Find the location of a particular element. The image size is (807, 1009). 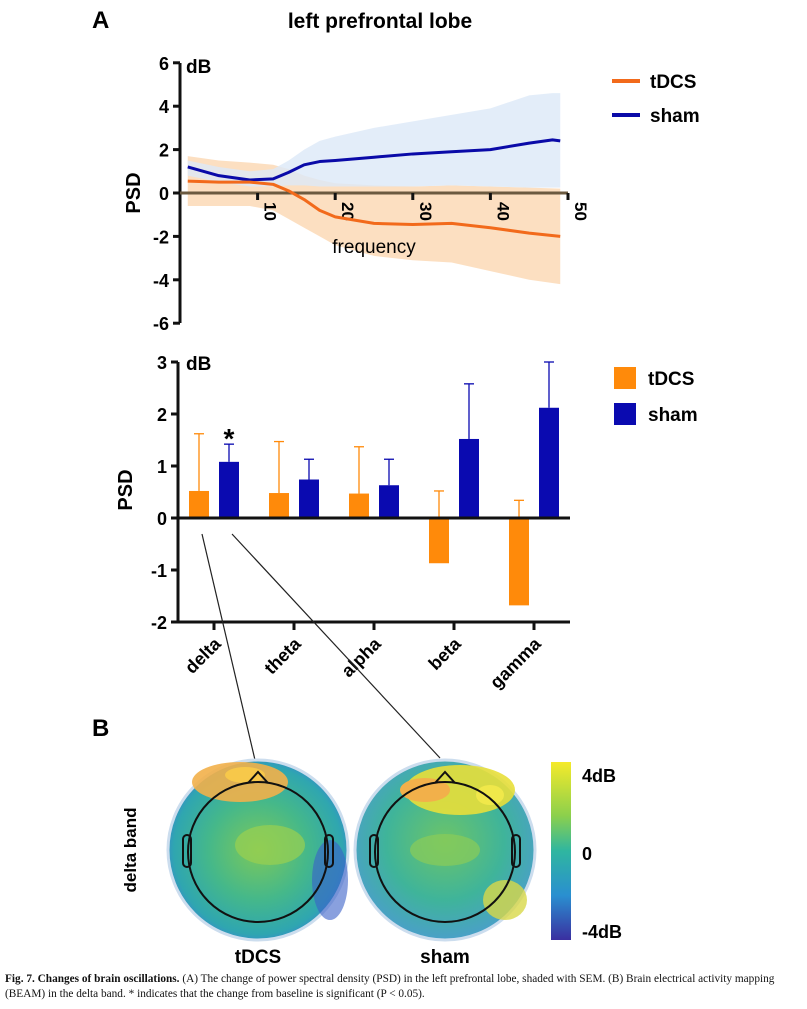

x-tick-label: 40 is located at coordinates (502, 211).